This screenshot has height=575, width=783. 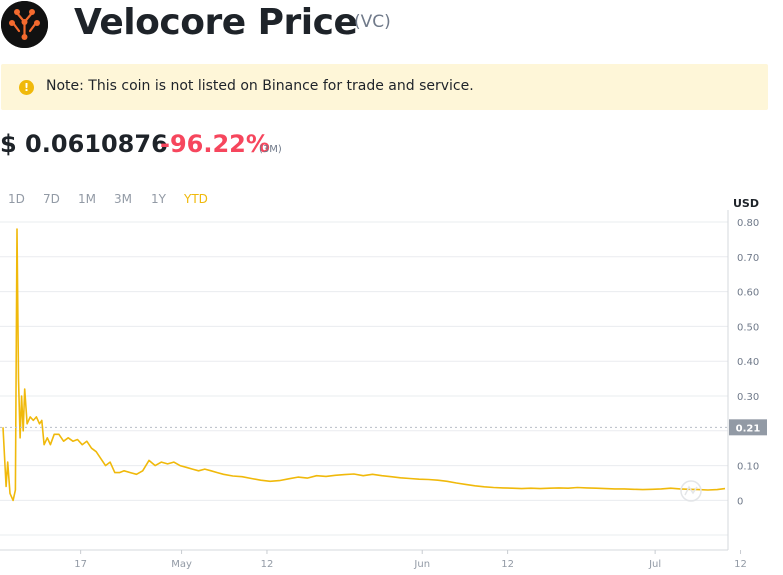 I want to click on price-summary: $ 0.0610876 -96.22% (3M), so click(x=391, y=147).